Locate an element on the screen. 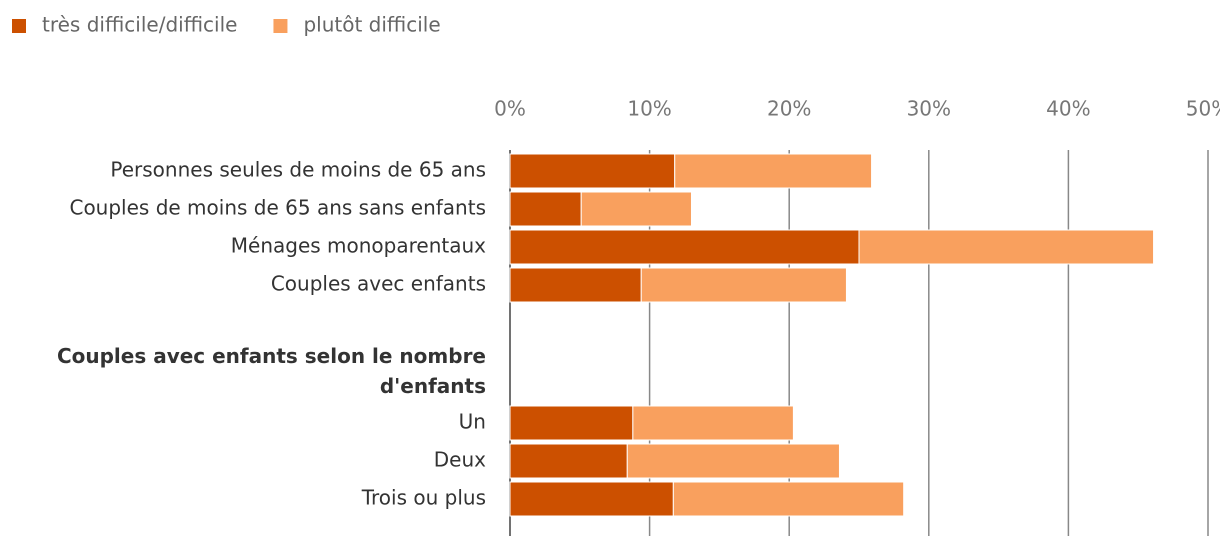 Image resolution: width=1220 pixels, height=550 pixels. category-label: Trois ou plus is located at coordinates (423, 498).